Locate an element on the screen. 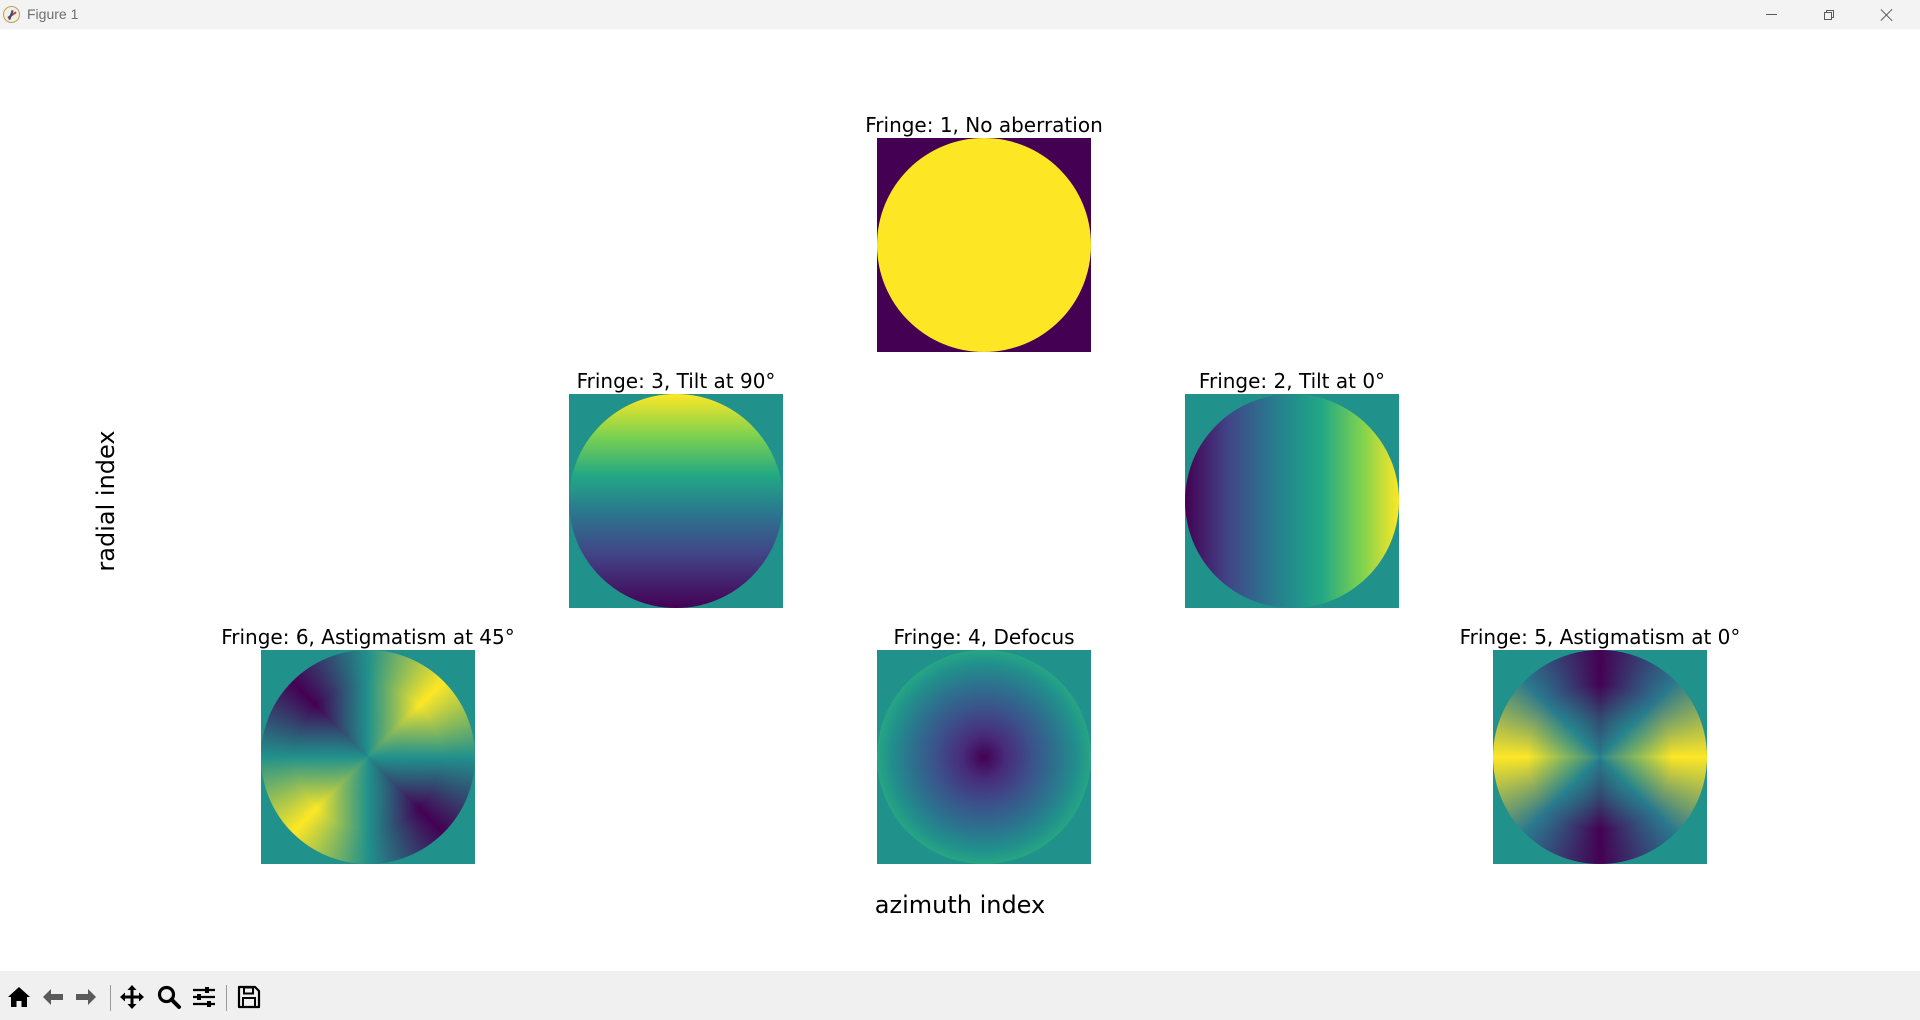 Image resolution: width=1920 pixels, height=1020 pixels. pan-button is located at coordinates (132, 997).